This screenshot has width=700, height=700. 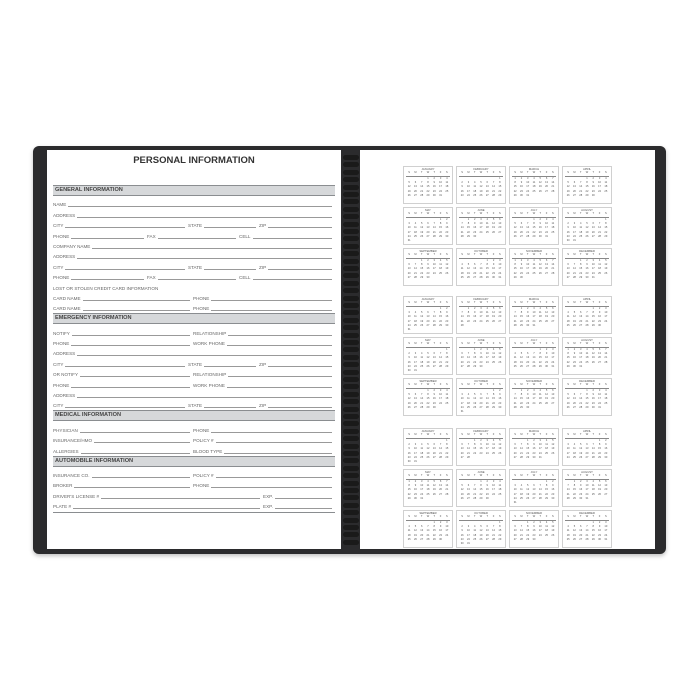 What do you see at coordinates (264, 449) in the screenshot?
I see `form-field: BLOOD TYPE` at bounding box center [264, 449].